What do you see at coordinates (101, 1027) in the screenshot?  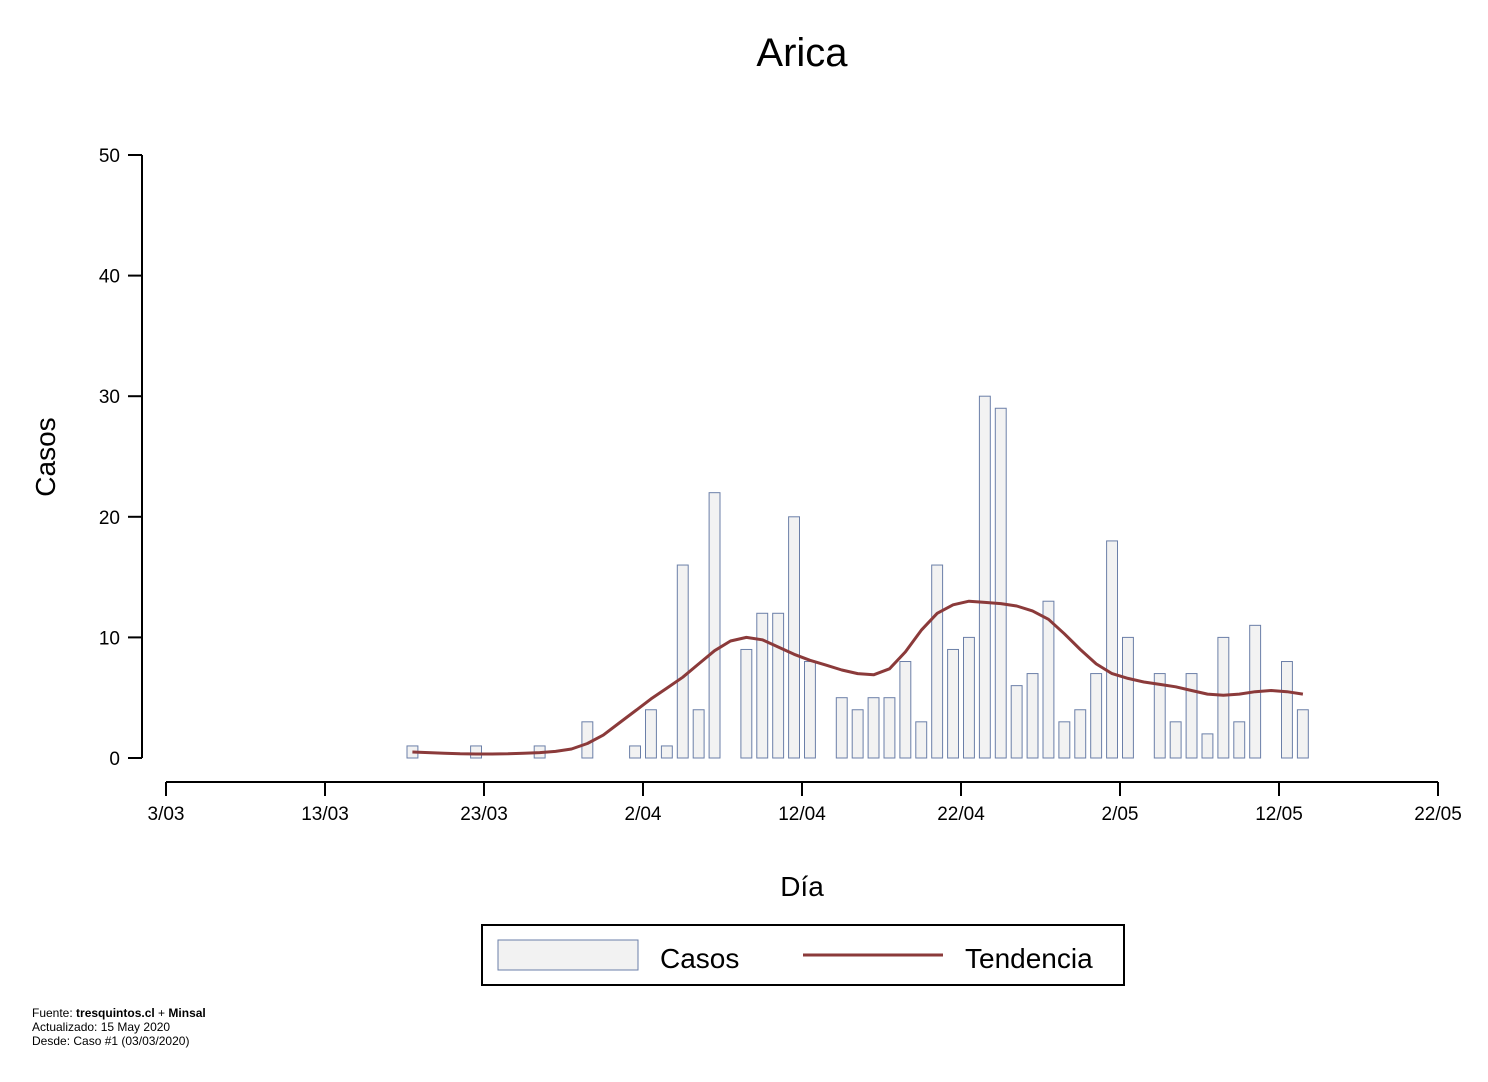 I see `footer-updated: Actualizado: 15 May 2020` at bounding box center [101, 1027].